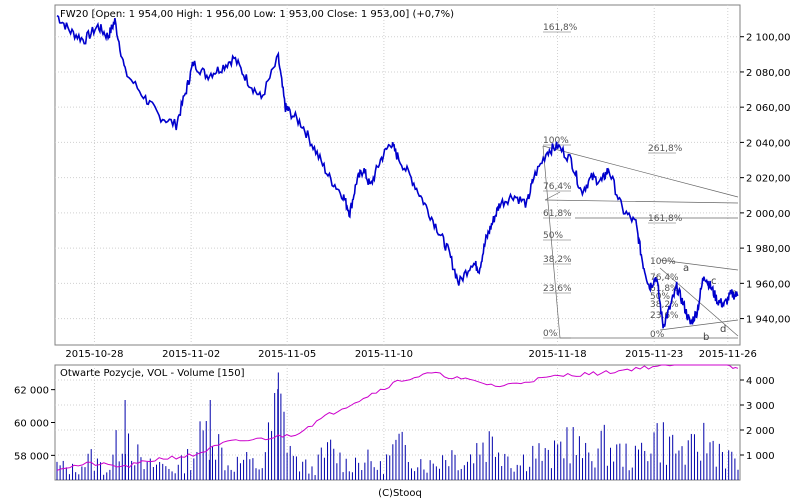 The image size is (800, 500). I want to click on volume-left-tick-label: 62 000, so click(31, 391).